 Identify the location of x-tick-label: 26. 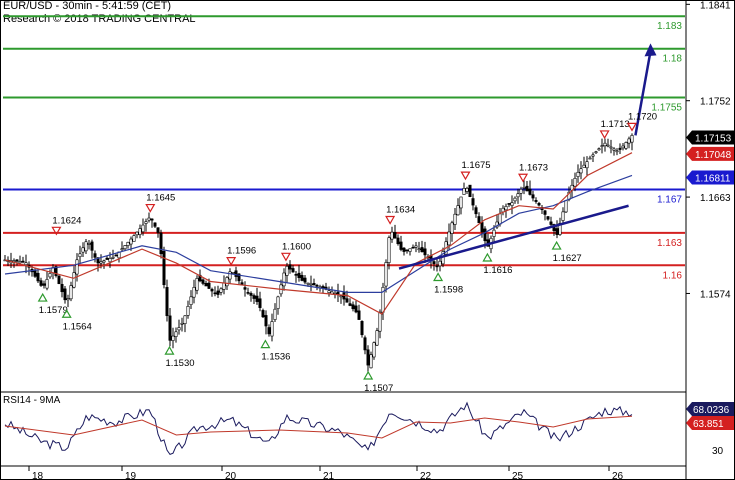
(618, 475).